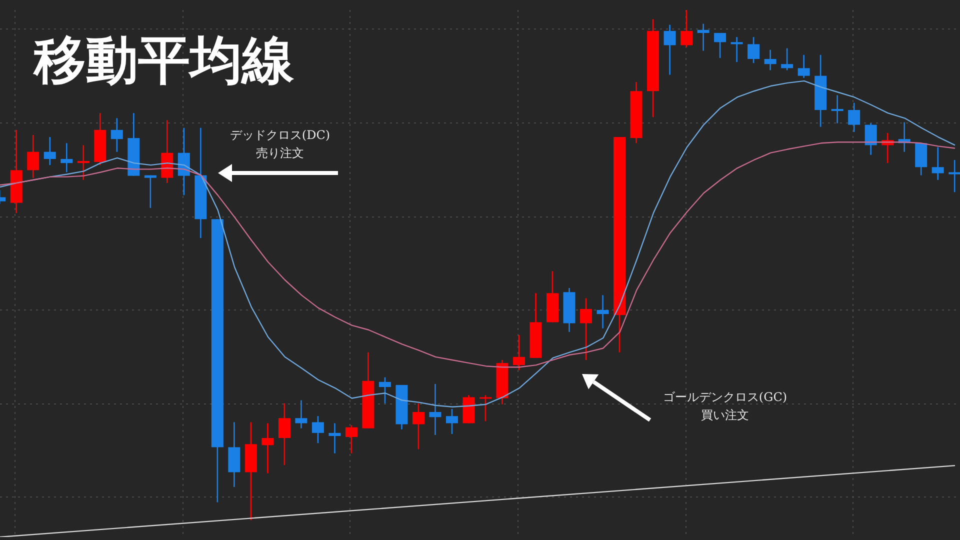  Describe the element at coordinates (164, 61) in the screenshot. I see `chart-title: 移動平均線` at that location.